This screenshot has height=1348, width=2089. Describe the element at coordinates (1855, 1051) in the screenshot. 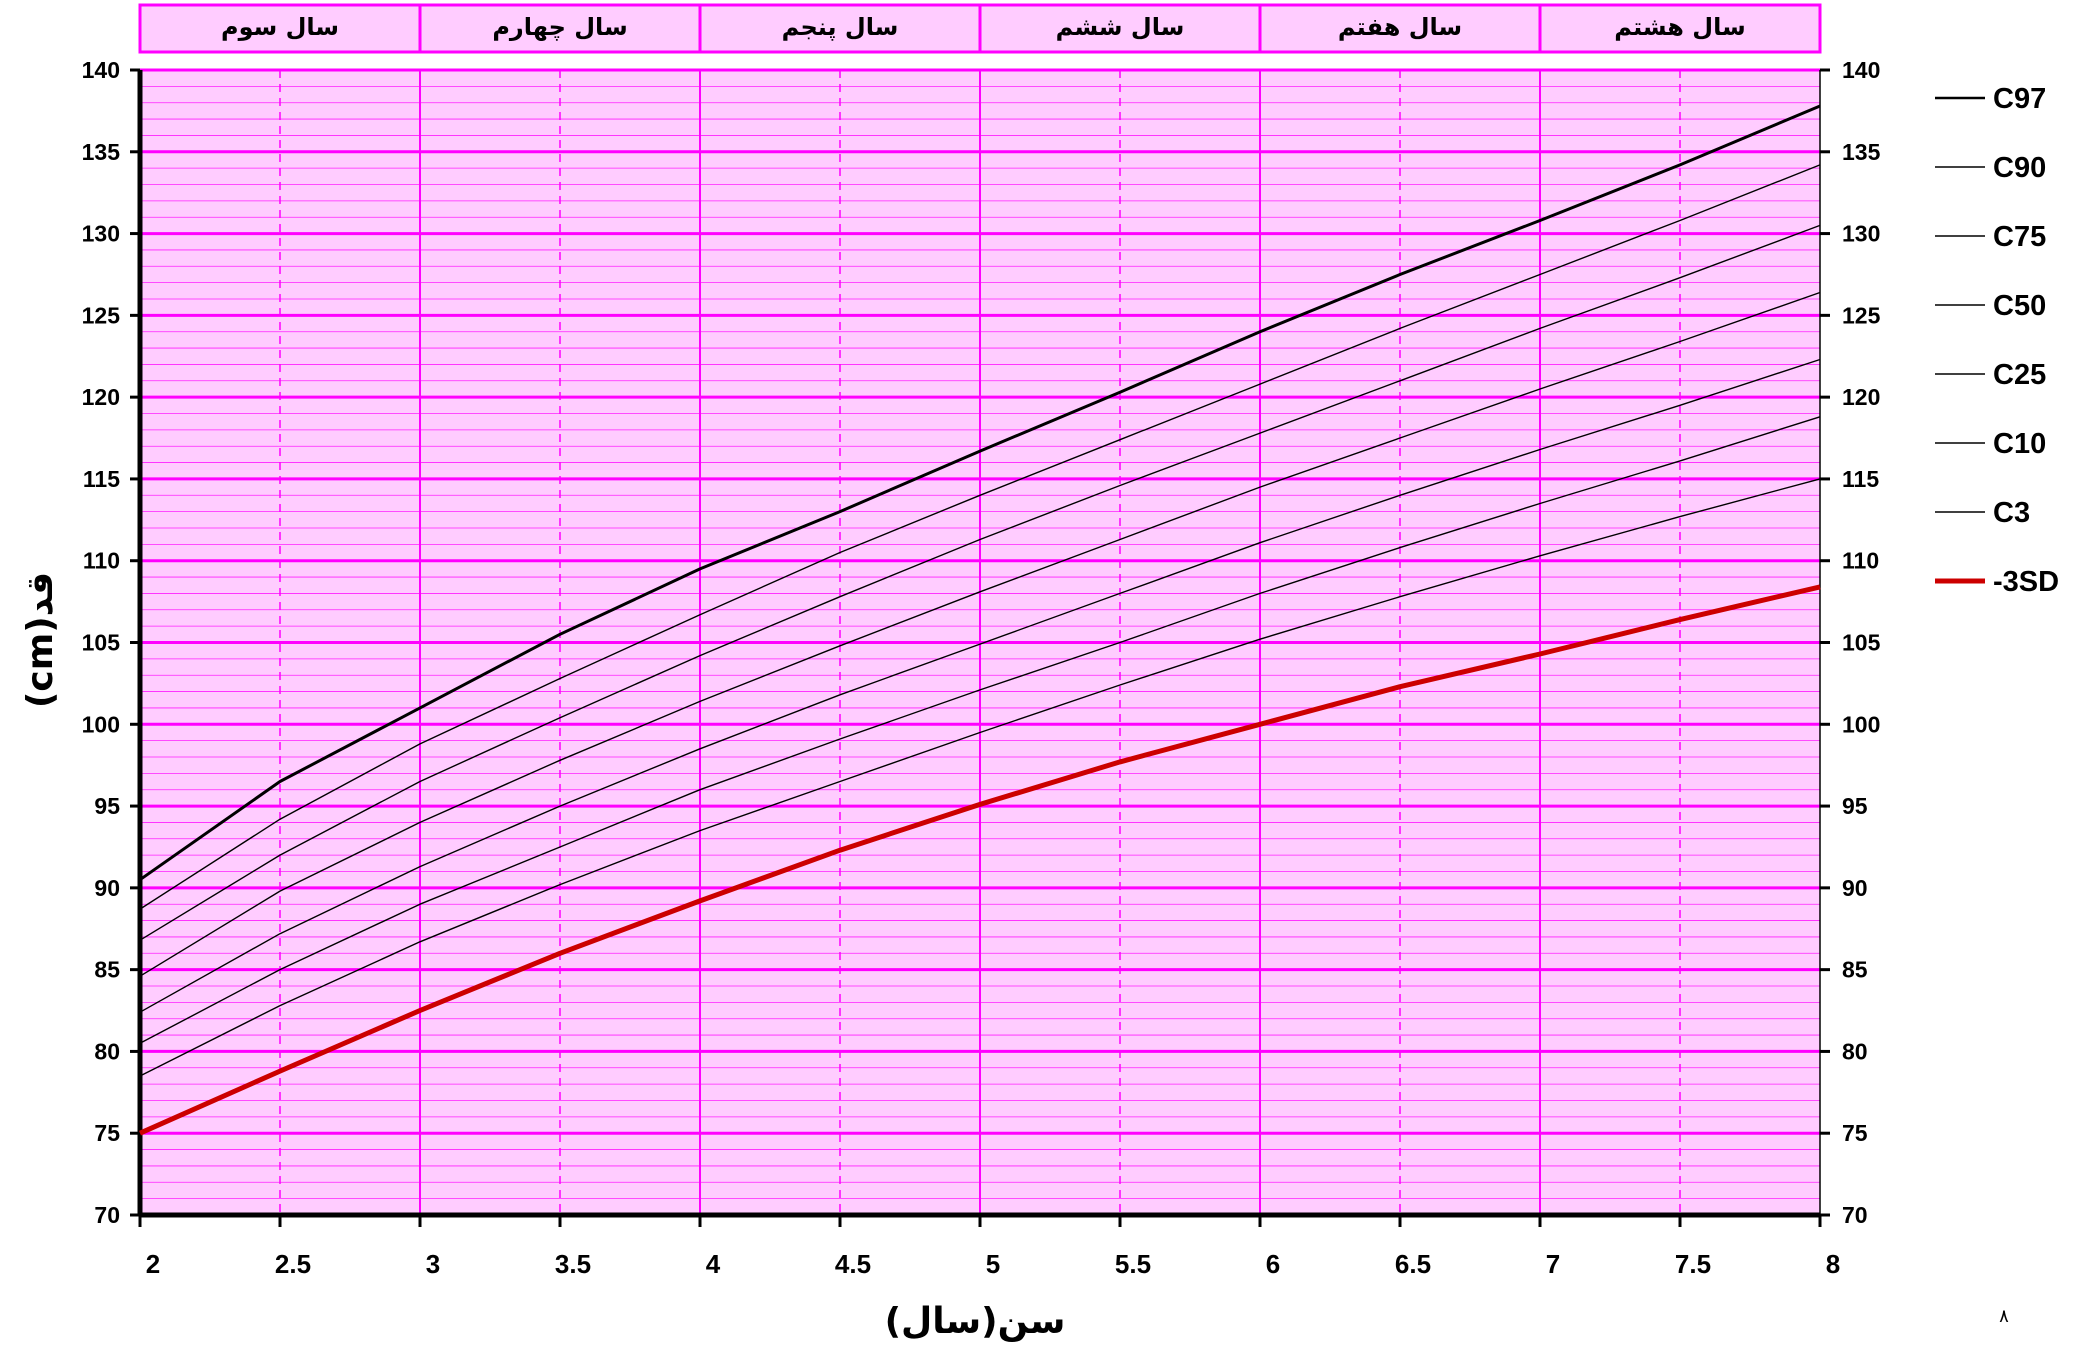

I see `y-tick-label-right: 80` at that location.